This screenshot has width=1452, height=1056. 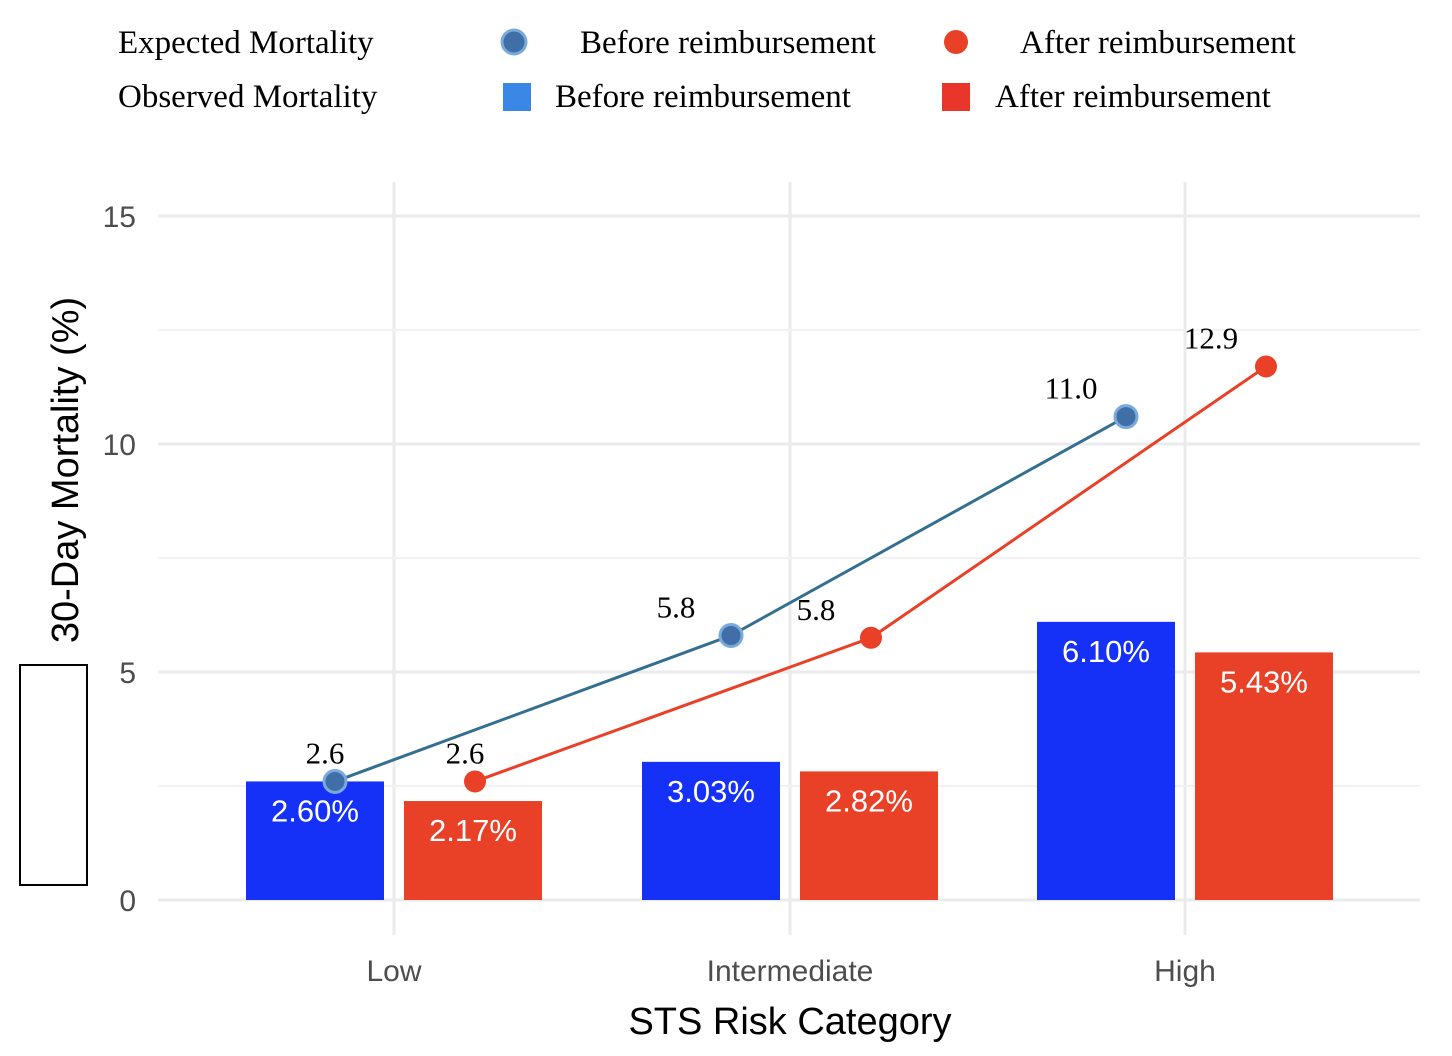 I want to click on x-axis-title: STS Risk Category, so click(x=789, y=1022).